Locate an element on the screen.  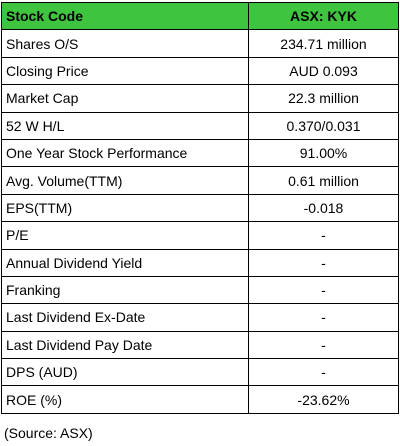
table-row: Last Dividend Ex-Date - is located at coordinates (200, 317).